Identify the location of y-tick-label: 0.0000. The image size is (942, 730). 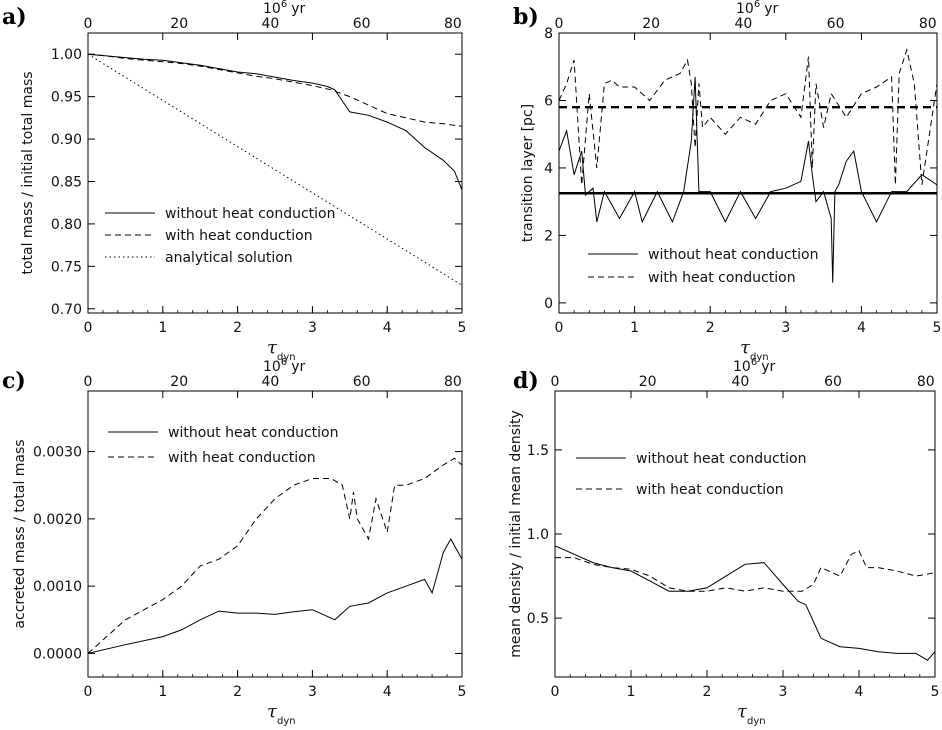
(57, 654).